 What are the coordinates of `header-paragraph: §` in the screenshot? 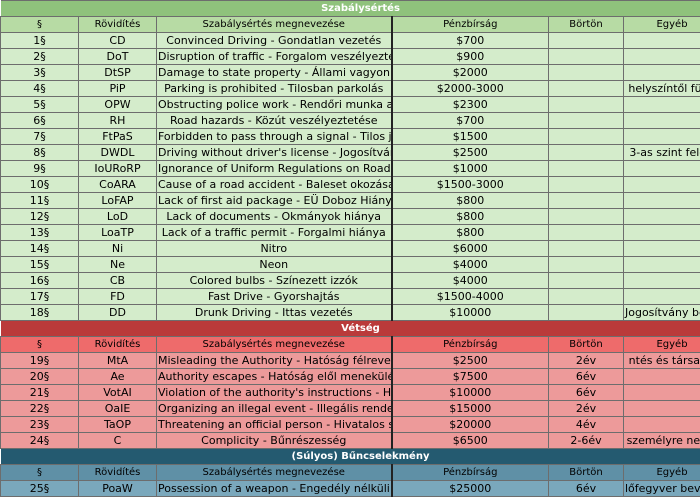 It's located at (39, 344).